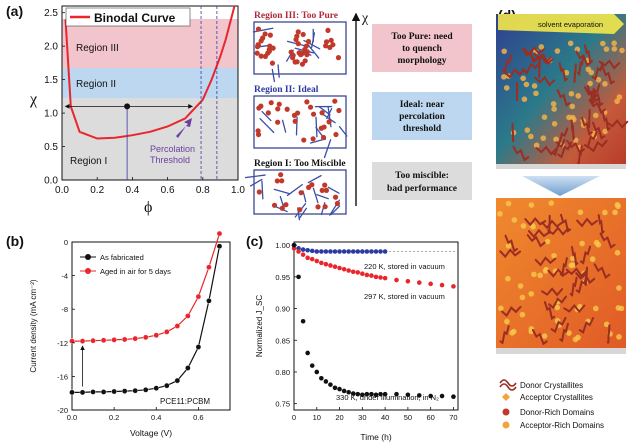 This screenshot has height=442, width=632. What do you see at coordinates (422, 37) in the screenshot?
I see `explanation-pure-1: Too Pure: need` at bounding box center [422, 37].